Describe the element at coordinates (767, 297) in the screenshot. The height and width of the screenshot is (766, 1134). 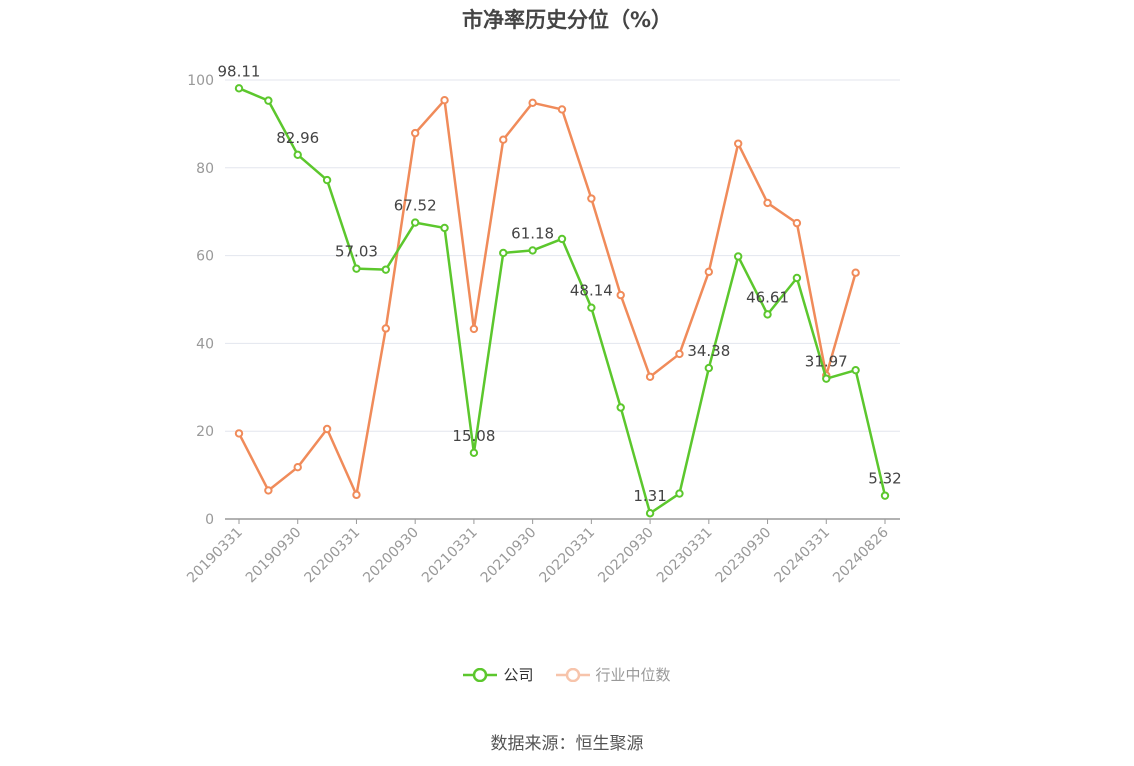
I see `data-label: 46.61` at that location.